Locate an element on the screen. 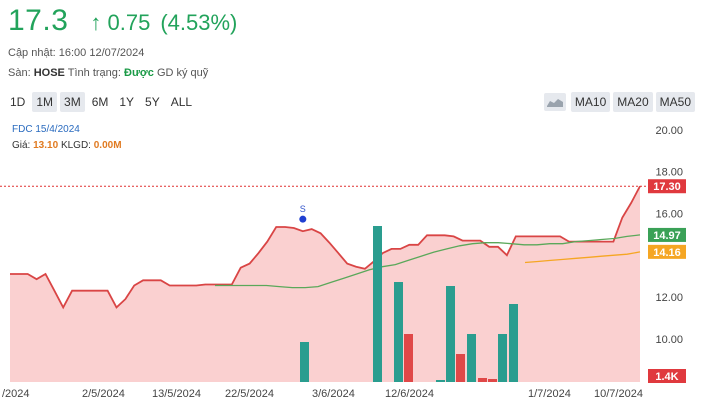 Image resolution: width=707 pixels, height=410 pixels. y-tick-label: 10.00 is located at coordinates (669, 340).